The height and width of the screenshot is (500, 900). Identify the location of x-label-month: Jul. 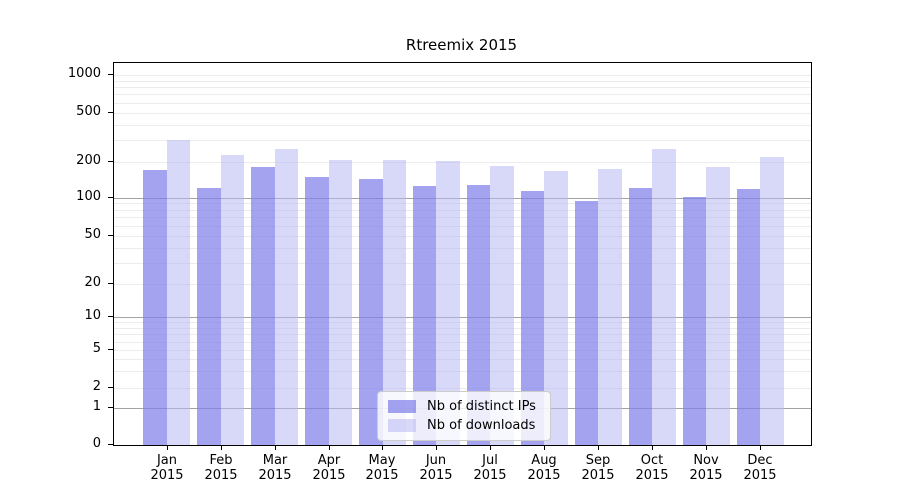
(490, 460).